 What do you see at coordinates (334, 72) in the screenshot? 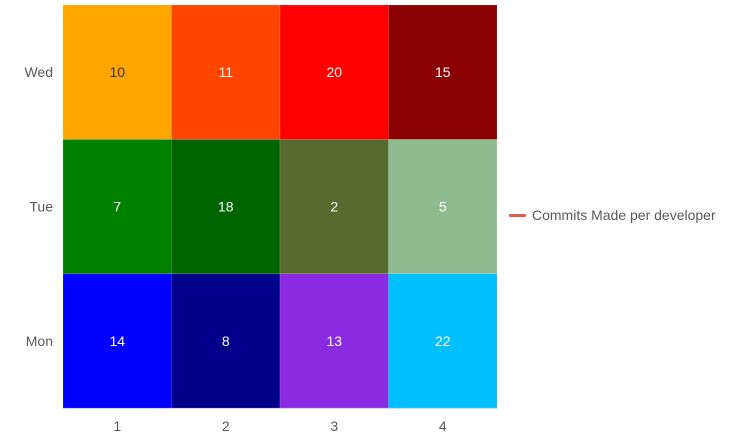
I see `cell-value-label: 20` at bounding box center [334, 72].